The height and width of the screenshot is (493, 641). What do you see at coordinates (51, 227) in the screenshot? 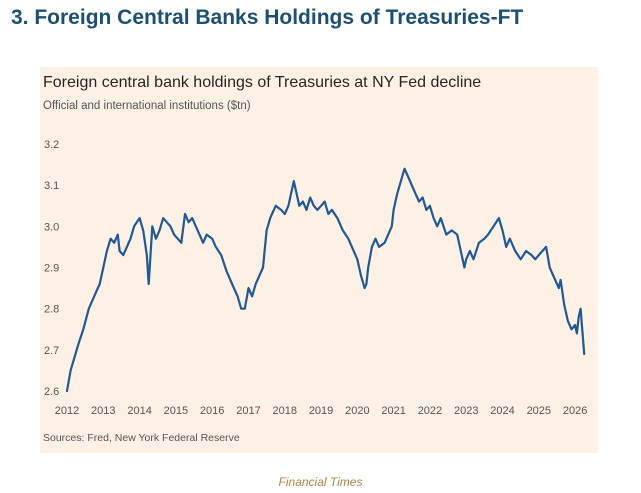
I see `y-tick-label: 3.0` at bounding box center [51, 227].